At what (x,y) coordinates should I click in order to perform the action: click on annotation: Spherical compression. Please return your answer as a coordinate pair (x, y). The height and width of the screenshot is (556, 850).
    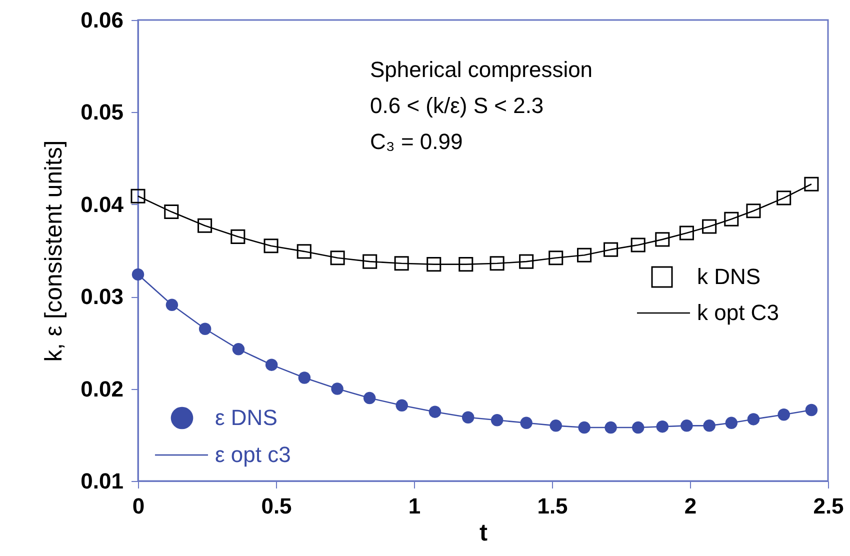
    Looking at the image, I should click on (481, 69).